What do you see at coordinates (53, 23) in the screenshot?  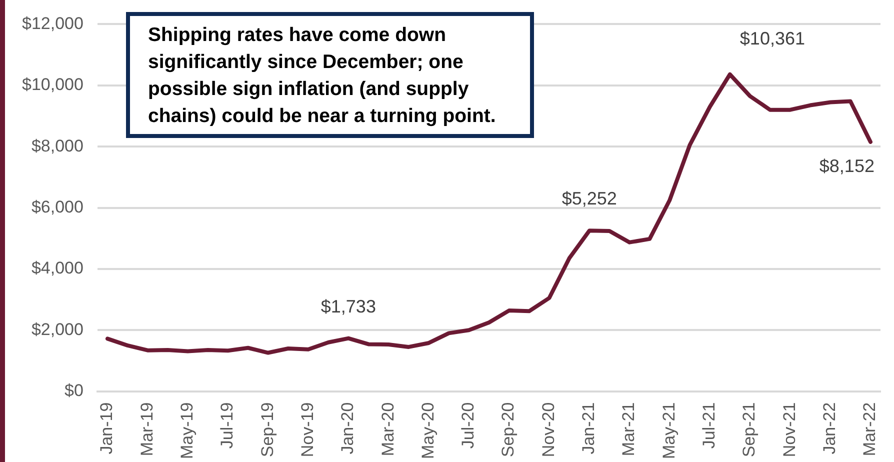 I see `y-tick-label: $12,000` at bounding box center [53, 23].